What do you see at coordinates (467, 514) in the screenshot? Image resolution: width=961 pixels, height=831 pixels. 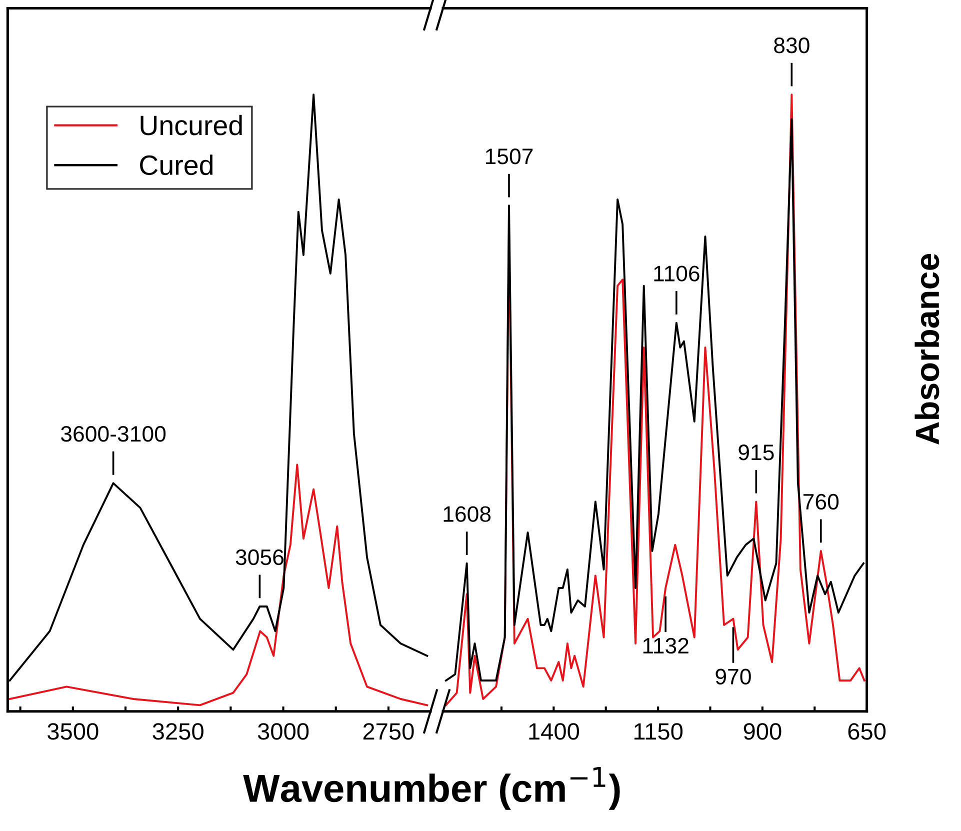 I see `annotation: 1608` at bounding box center [467, 514].